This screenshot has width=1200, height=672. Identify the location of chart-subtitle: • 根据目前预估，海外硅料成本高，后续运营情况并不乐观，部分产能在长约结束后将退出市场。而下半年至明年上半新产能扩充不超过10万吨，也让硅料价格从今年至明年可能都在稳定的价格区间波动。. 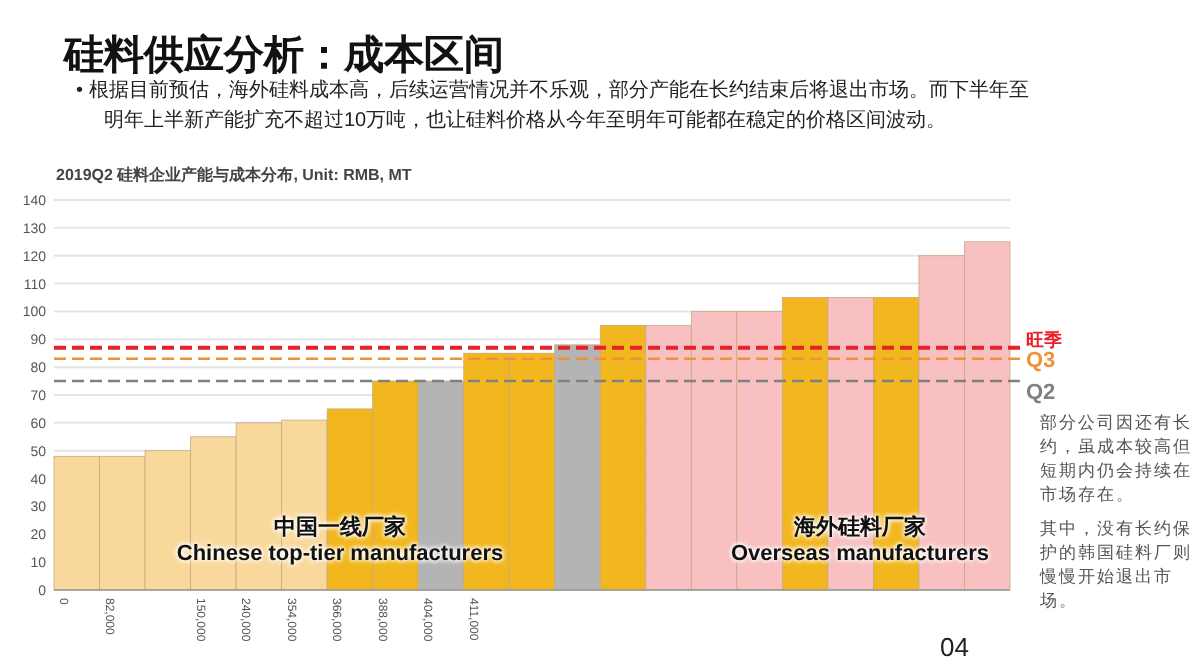
(553, 106).